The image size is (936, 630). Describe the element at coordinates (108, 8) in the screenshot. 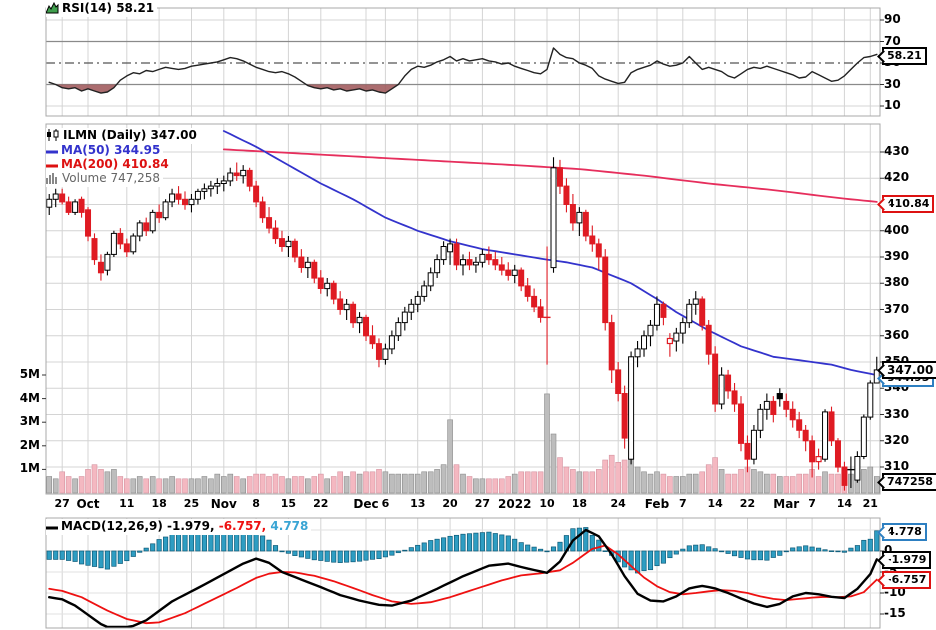

I see `rsi-legend-label: RSI(14) 58.21` at that location.